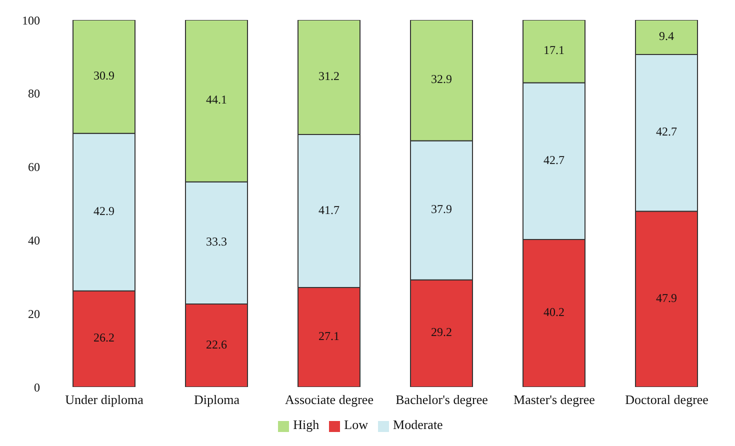  Describe the element at coordinates (666, 297) in the screenshot. I see `data-label: 47.9` at that location.